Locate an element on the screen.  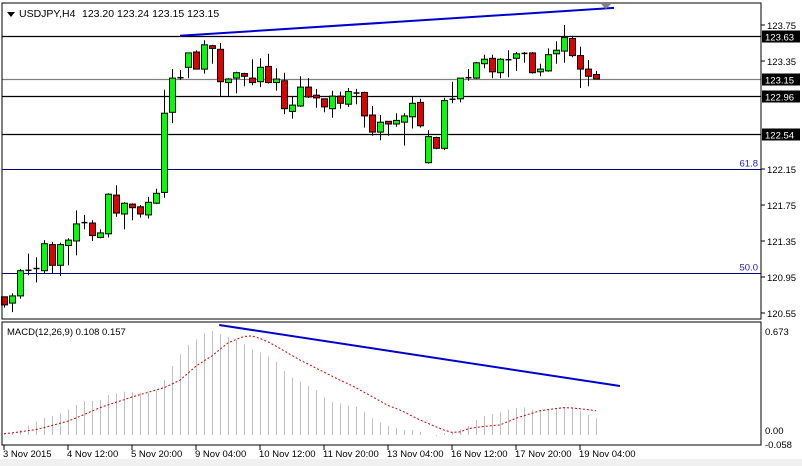
time-tick-label: 16 Nov 12:00 is located at coordinates (479, 454).